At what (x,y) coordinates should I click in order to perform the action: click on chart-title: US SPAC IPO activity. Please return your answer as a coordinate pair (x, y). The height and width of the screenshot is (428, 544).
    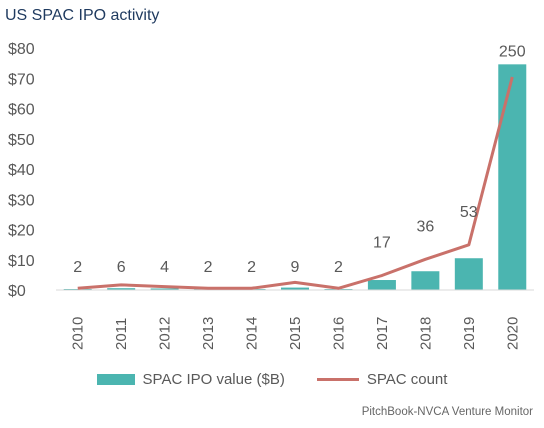
    Looking at the image, I should click on (82, 15).